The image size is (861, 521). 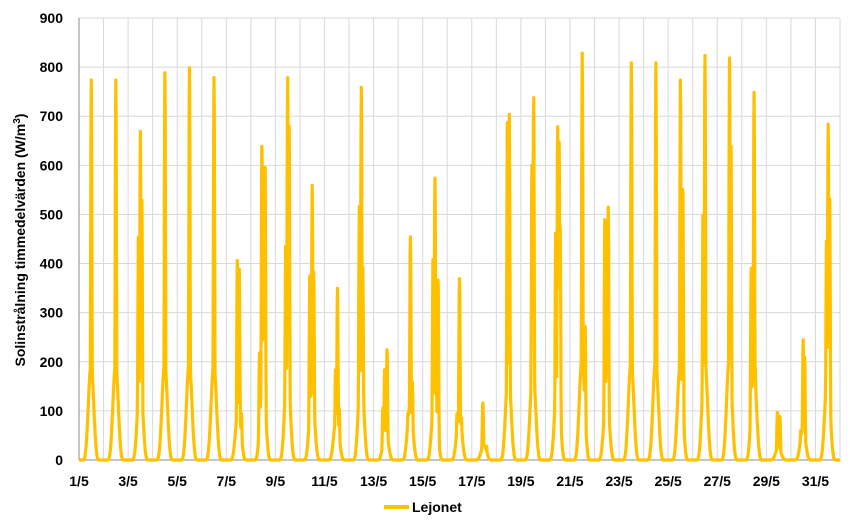 What do you see at coordinates (52, 264) in the screenshot?
I see `y-tick-label: 400` at bounding box center [52, 264].